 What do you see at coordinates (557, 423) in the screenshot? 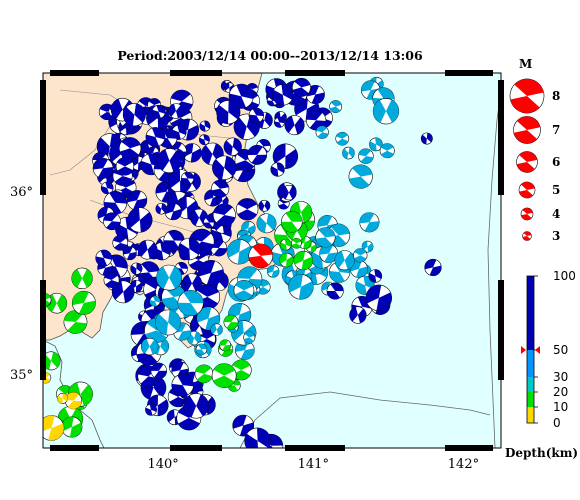
I see `depth-tick-label: 0` at bounding box center [557, 423].